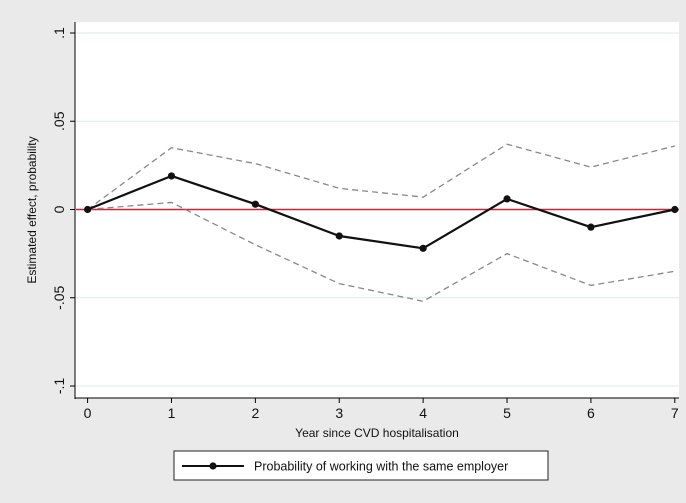 Image resolution: width=686 pixels, height=503 pixels. What do you see at coordinates (88, 413) in the screenshot?
I see `x-tick-label: 0` at bounding box center [88, 413].